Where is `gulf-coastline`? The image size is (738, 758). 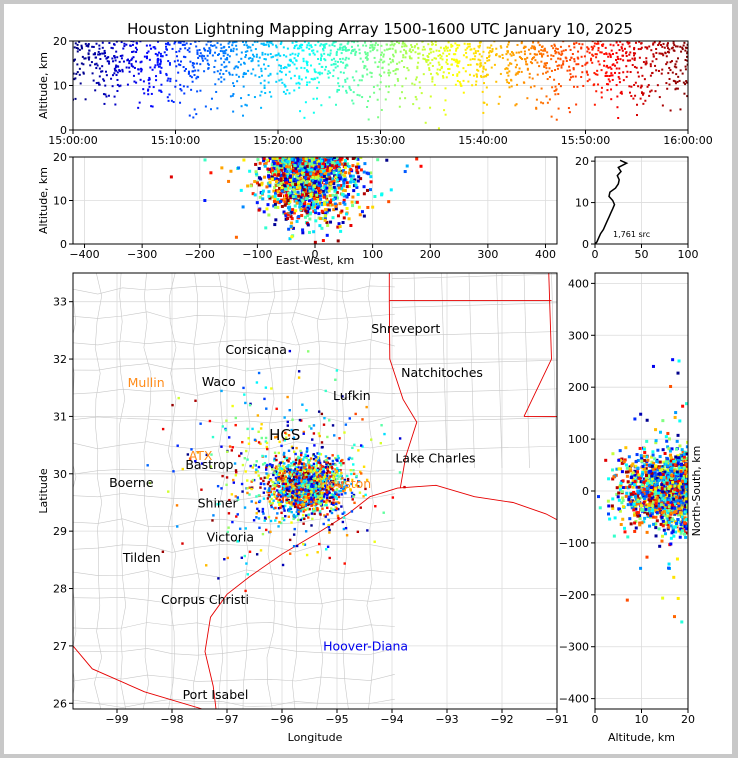
gulf-coastline is located at coordinates (380, 596).